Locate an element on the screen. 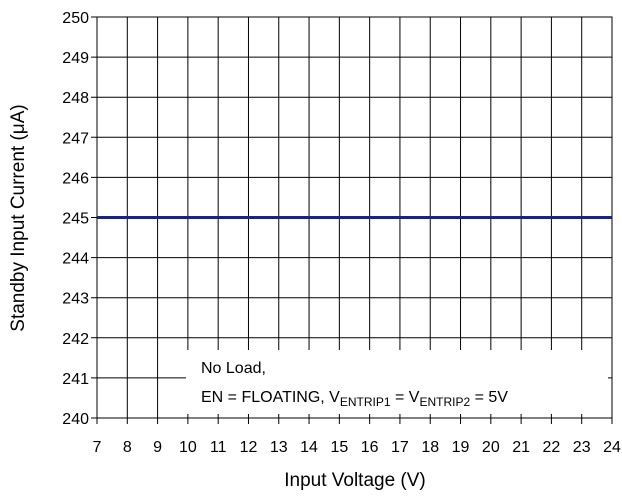  x-tick-label: 8 is located at coordinates (127, 447).